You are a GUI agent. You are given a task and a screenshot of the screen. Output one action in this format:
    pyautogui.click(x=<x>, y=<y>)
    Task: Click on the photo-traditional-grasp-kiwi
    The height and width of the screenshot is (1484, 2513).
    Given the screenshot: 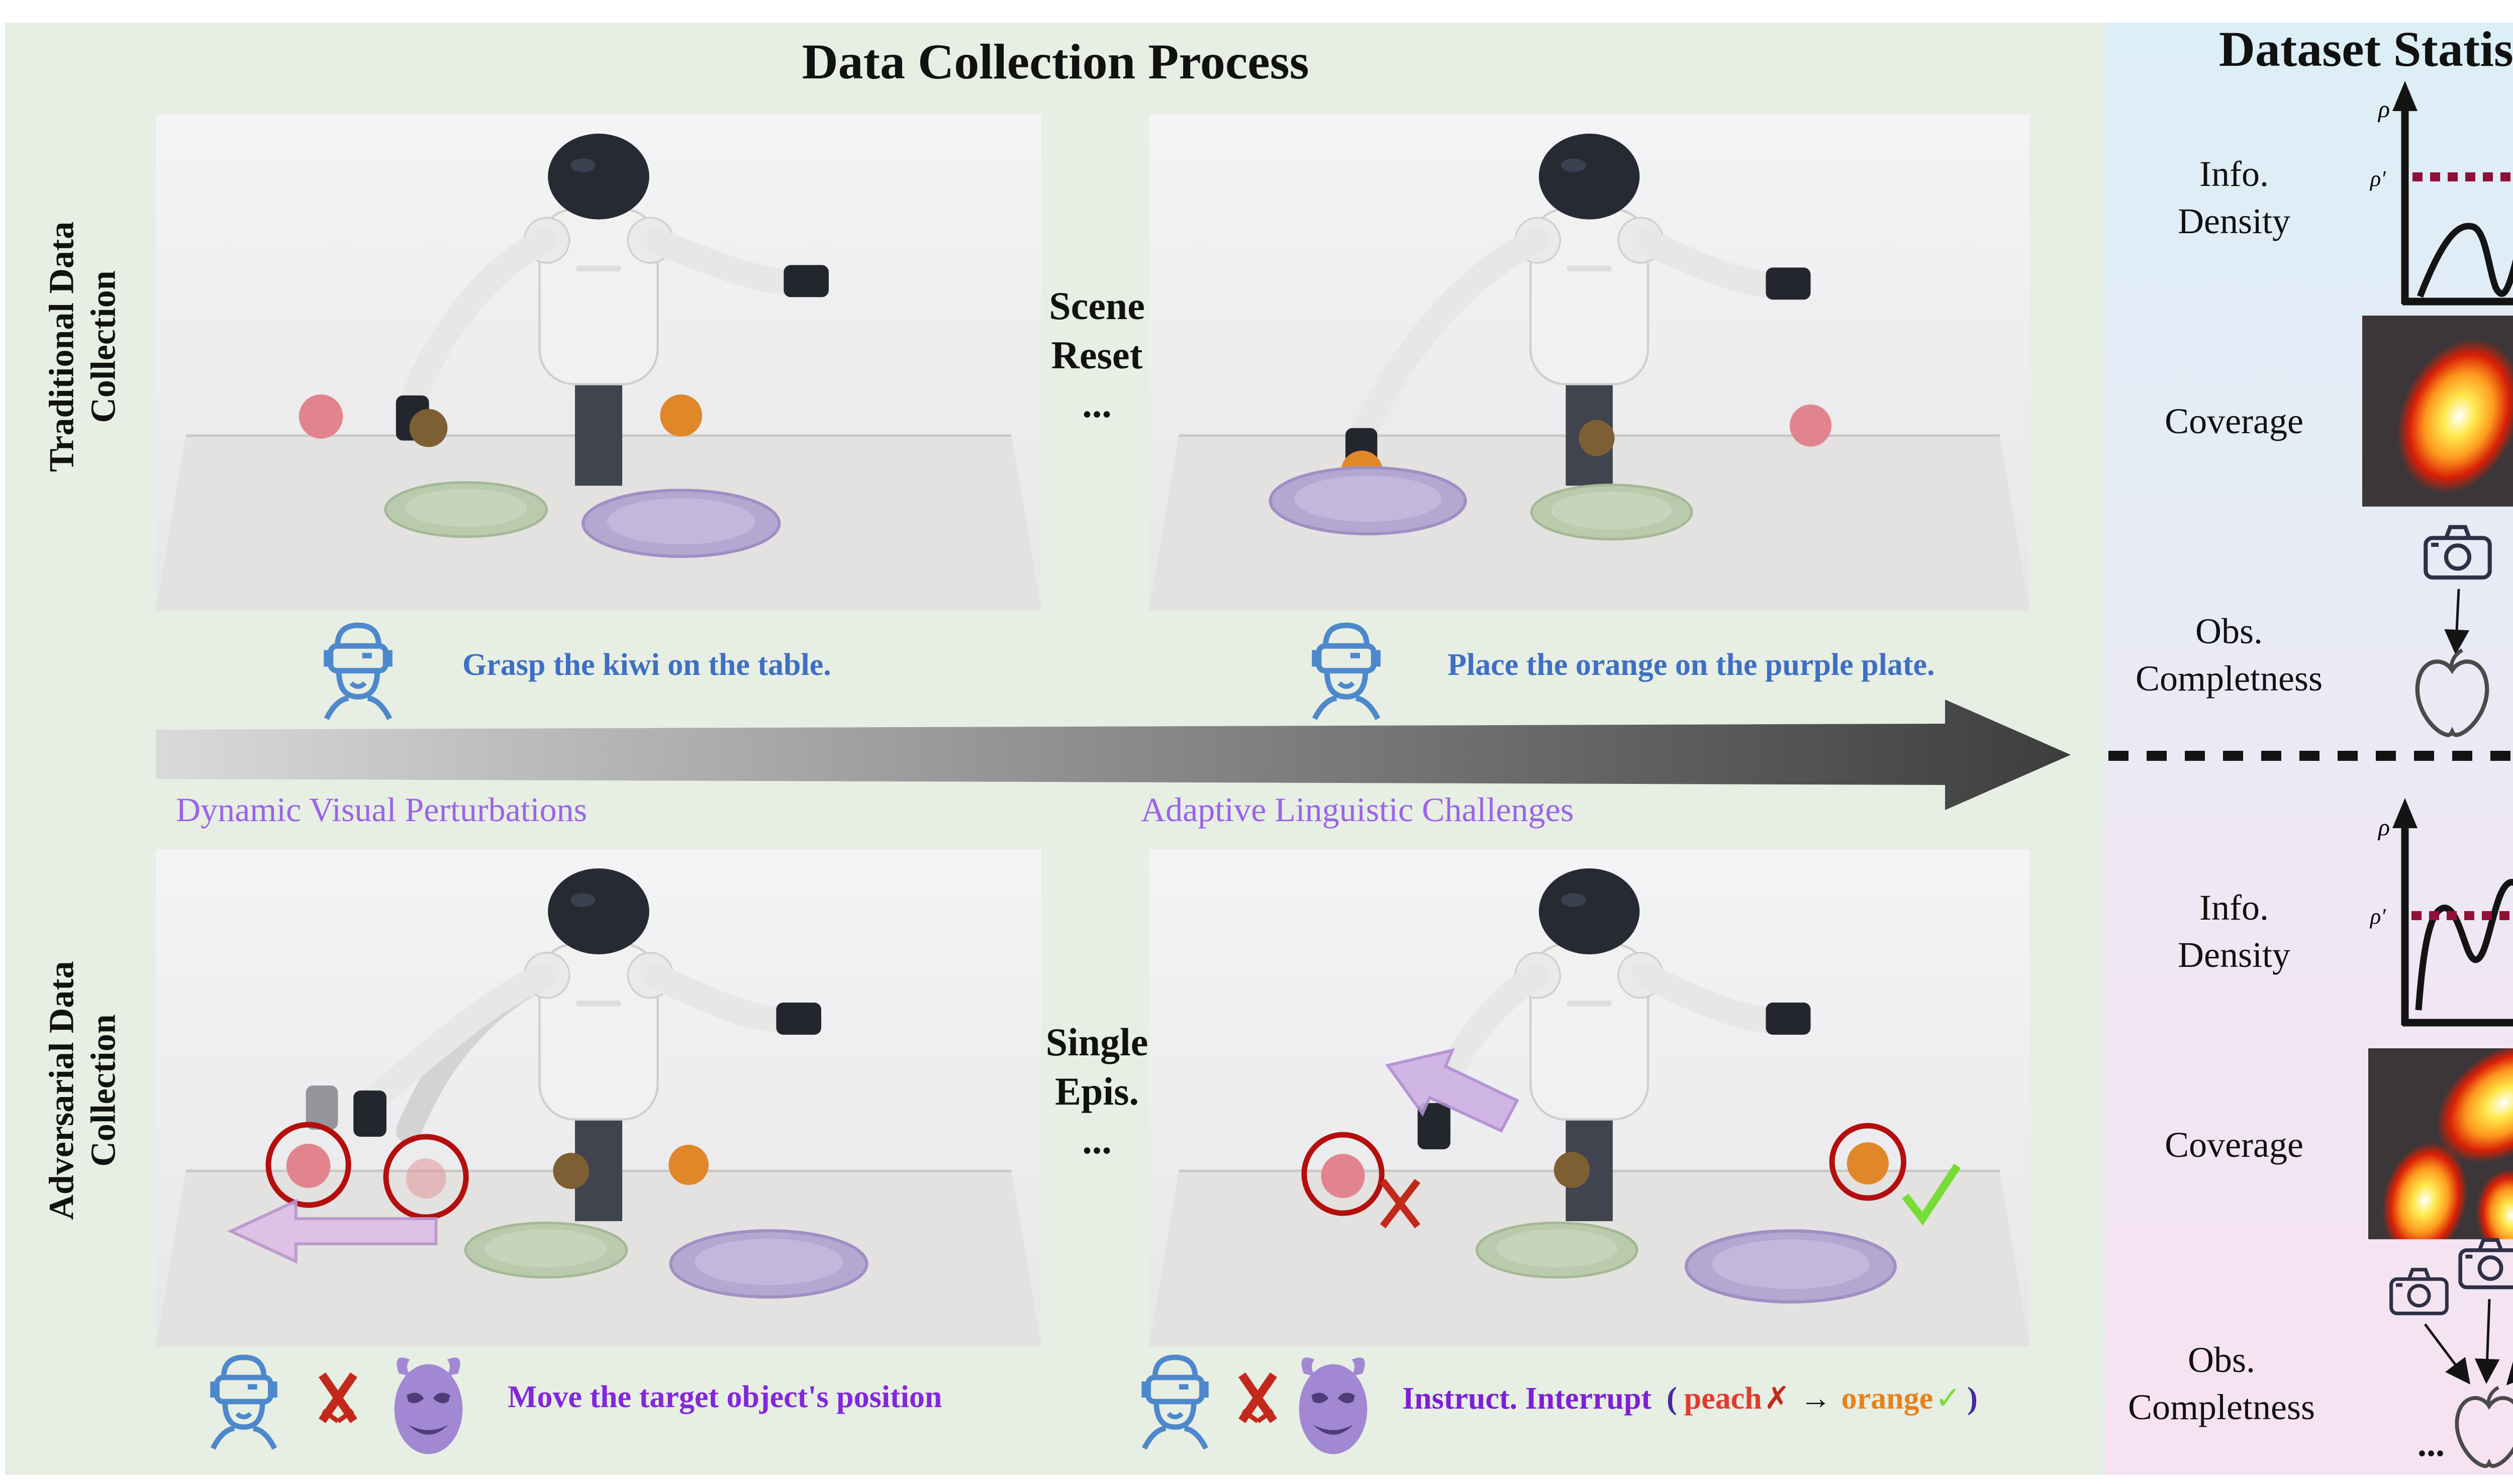 What is the action you would take?
    pyautogui.click(x=599, y=363)
    